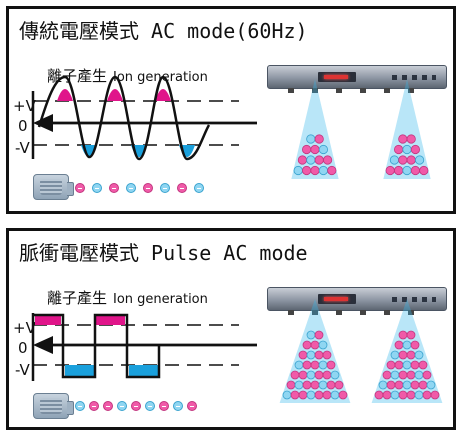 This screenshot has width=468, height=436. I want to click on panel-title-ac: 傳統電壓模式 AC mode(60Hz), so click(163, 31).